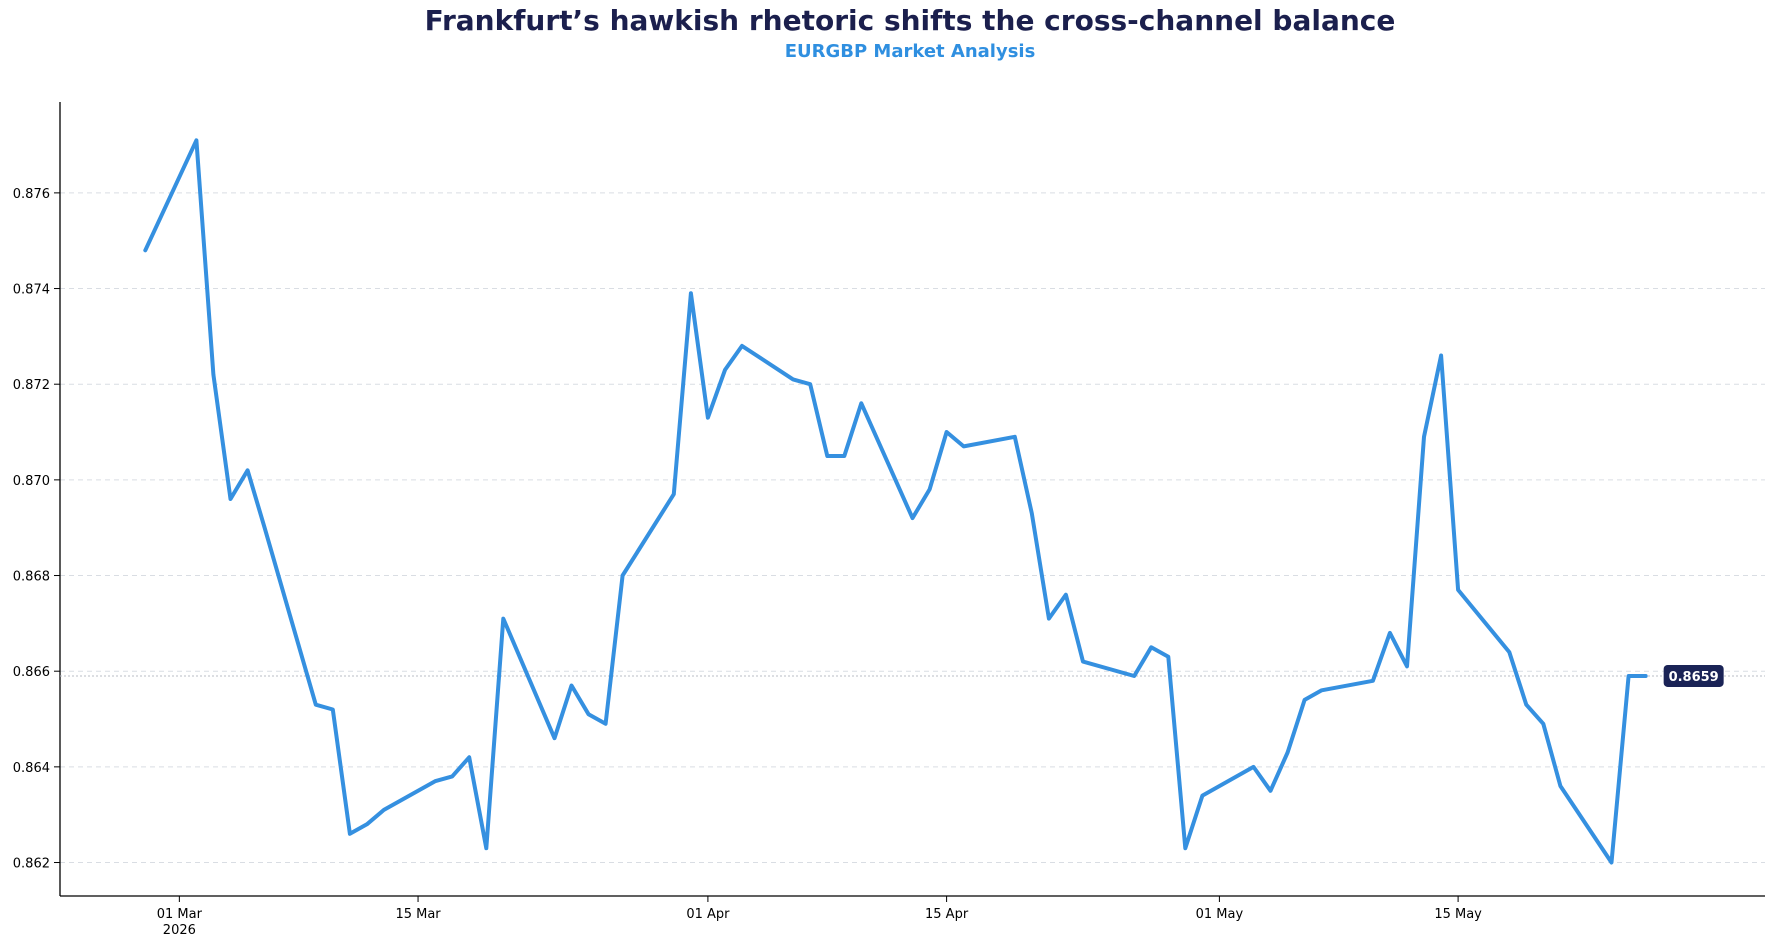 Image resolution: width=1769 pixels, height=942 pixels. Describe the element at coordinates (1220, 914) in the screenshot. I see `x-tick-label: 01 May` at that location.